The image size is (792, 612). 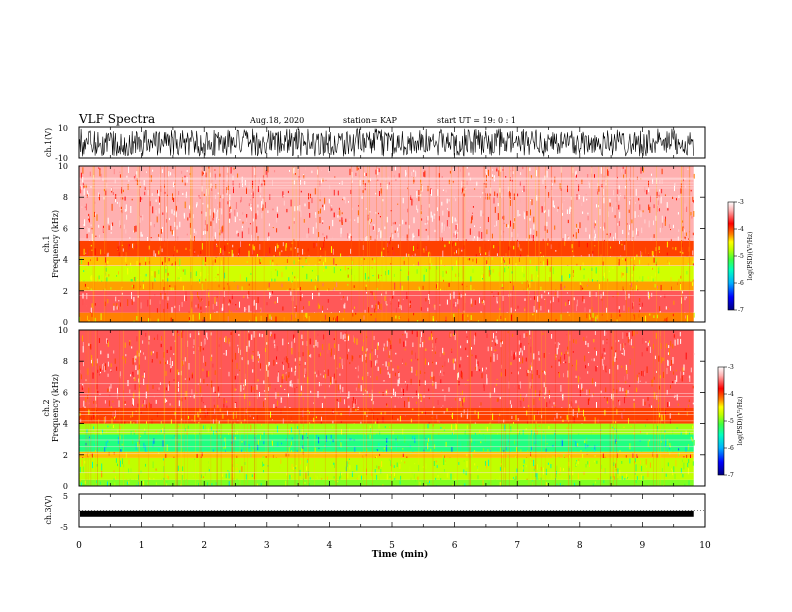 I want to click on x-tick-label: 7, so click(x=517, y=546).